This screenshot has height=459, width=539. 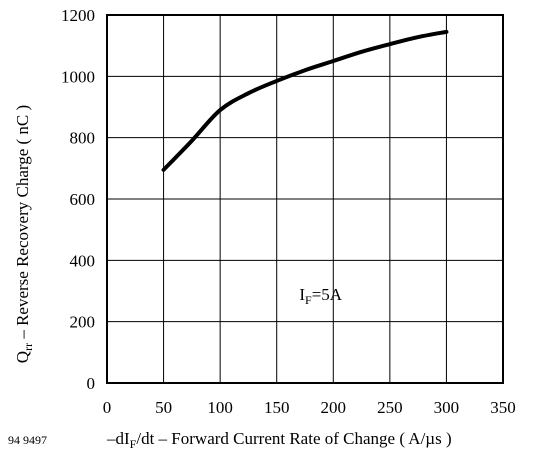 What do you see at coordinates (118, 438) in the screenshot?
I see `x-axis-symbol: –dI` at bounding box center [118, 438].